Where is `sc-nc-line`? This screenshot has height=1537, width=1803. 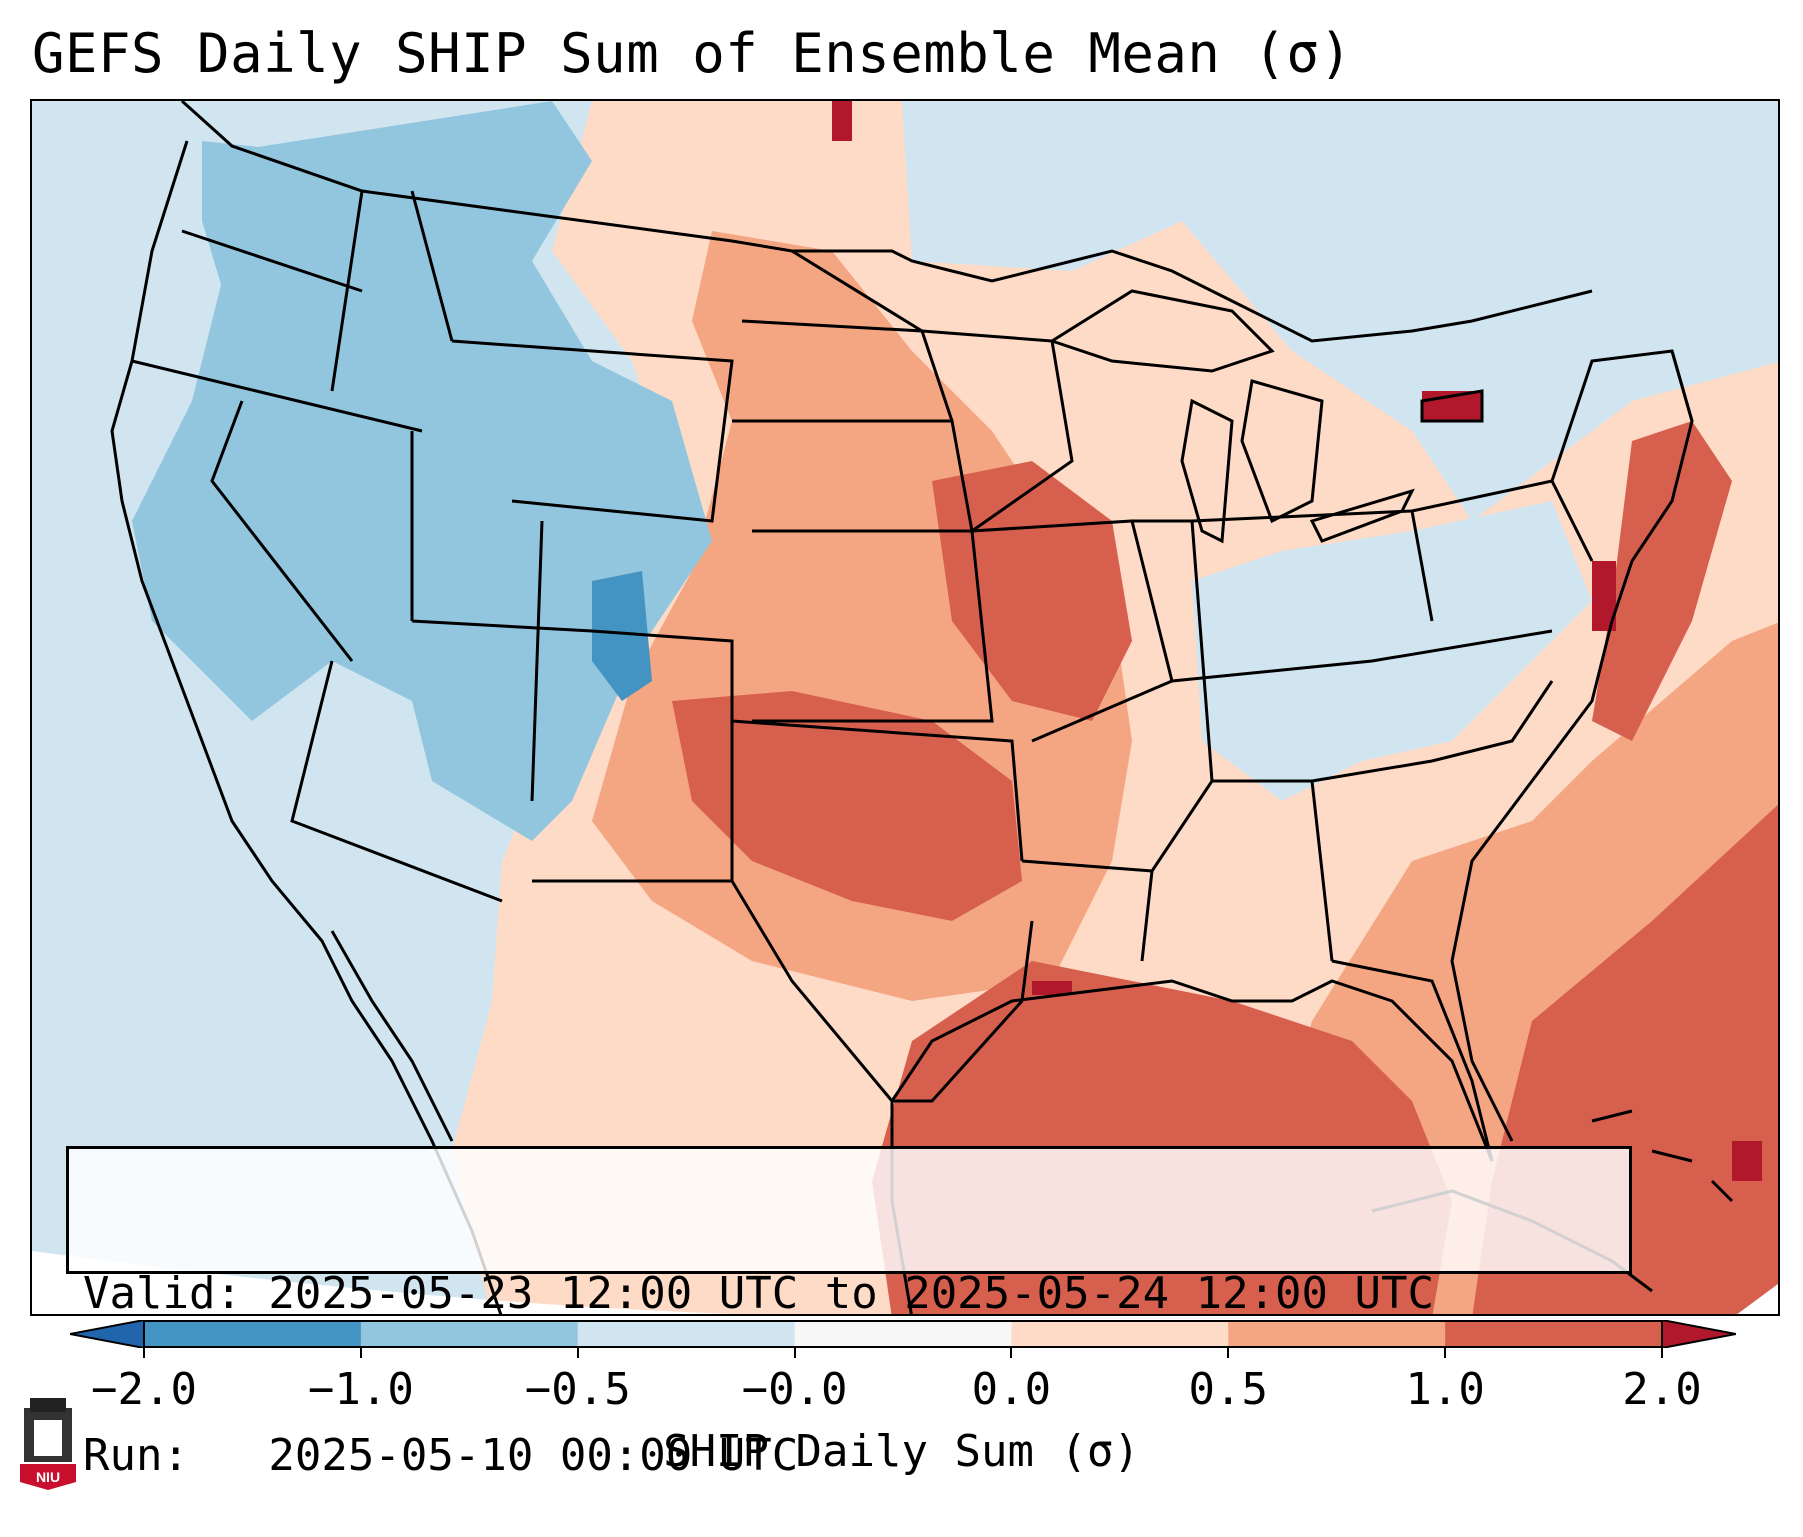 sc-nc-line is located at coordinates (1432, 731).